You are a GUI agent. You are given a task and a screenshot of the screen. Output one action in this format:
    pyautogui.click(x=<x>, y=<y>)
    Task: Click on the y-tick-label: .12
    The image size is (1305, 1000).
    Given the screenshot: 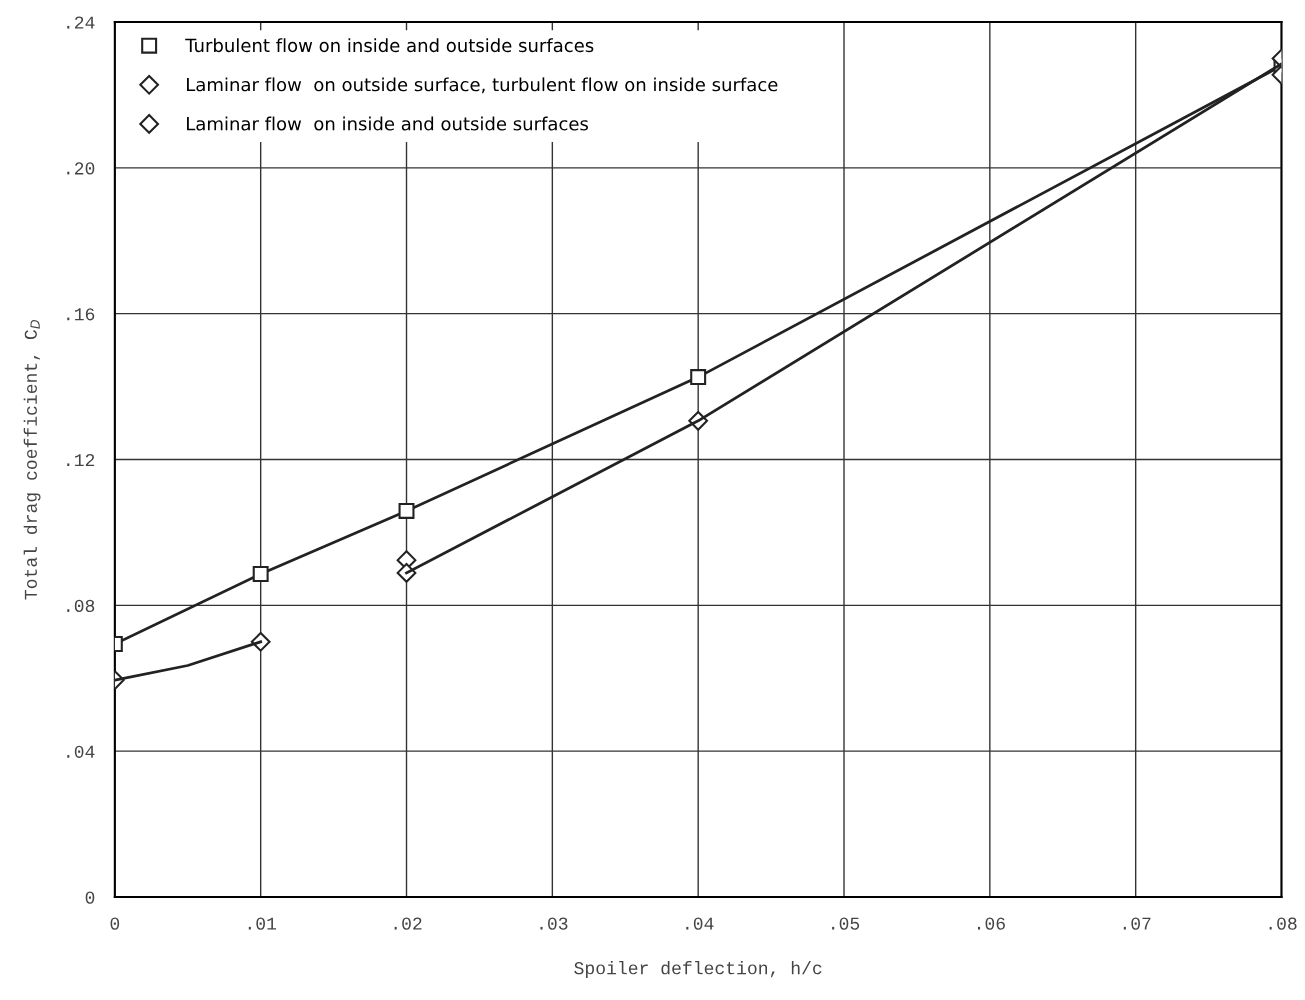 What is the action you would take?
    pyautogui.click(x=81, y=460)
    